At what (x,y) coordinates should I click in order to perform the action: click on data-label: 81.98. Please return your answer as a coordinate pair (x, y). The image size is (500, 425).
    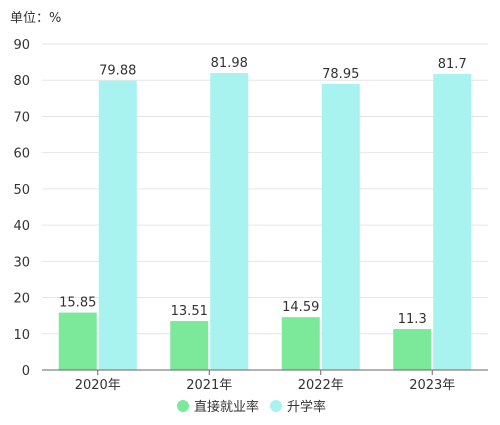
    Looking at the image, I should click on (229, 63).